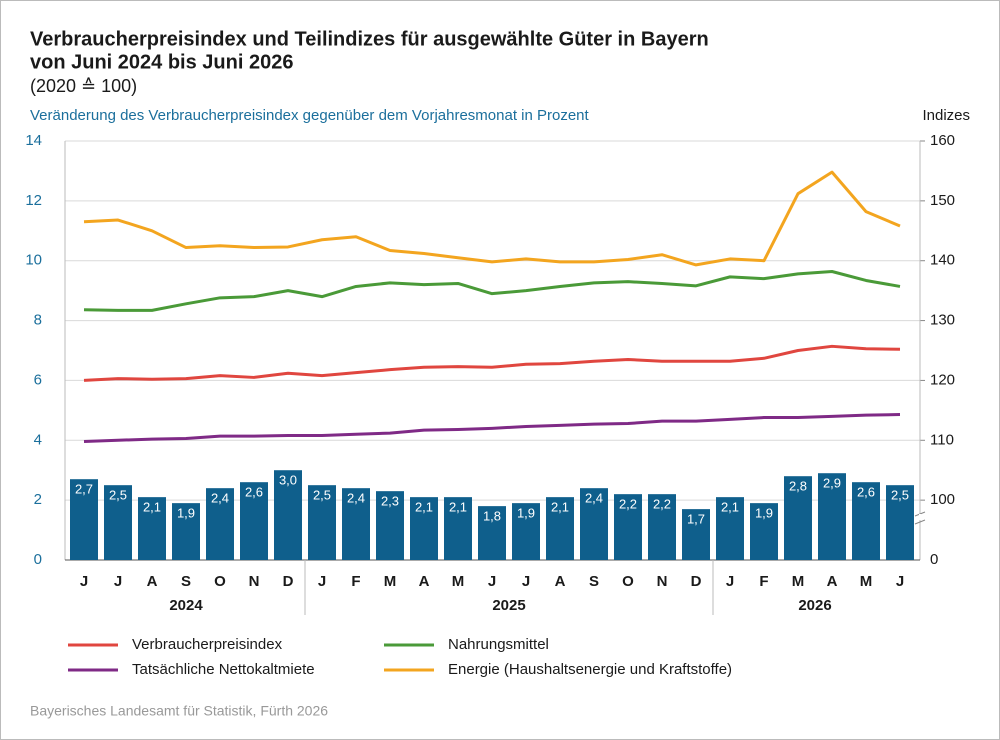 This screenshot has width=1000, height=740. I want to click on year-label: 2024, so click(186, 605).